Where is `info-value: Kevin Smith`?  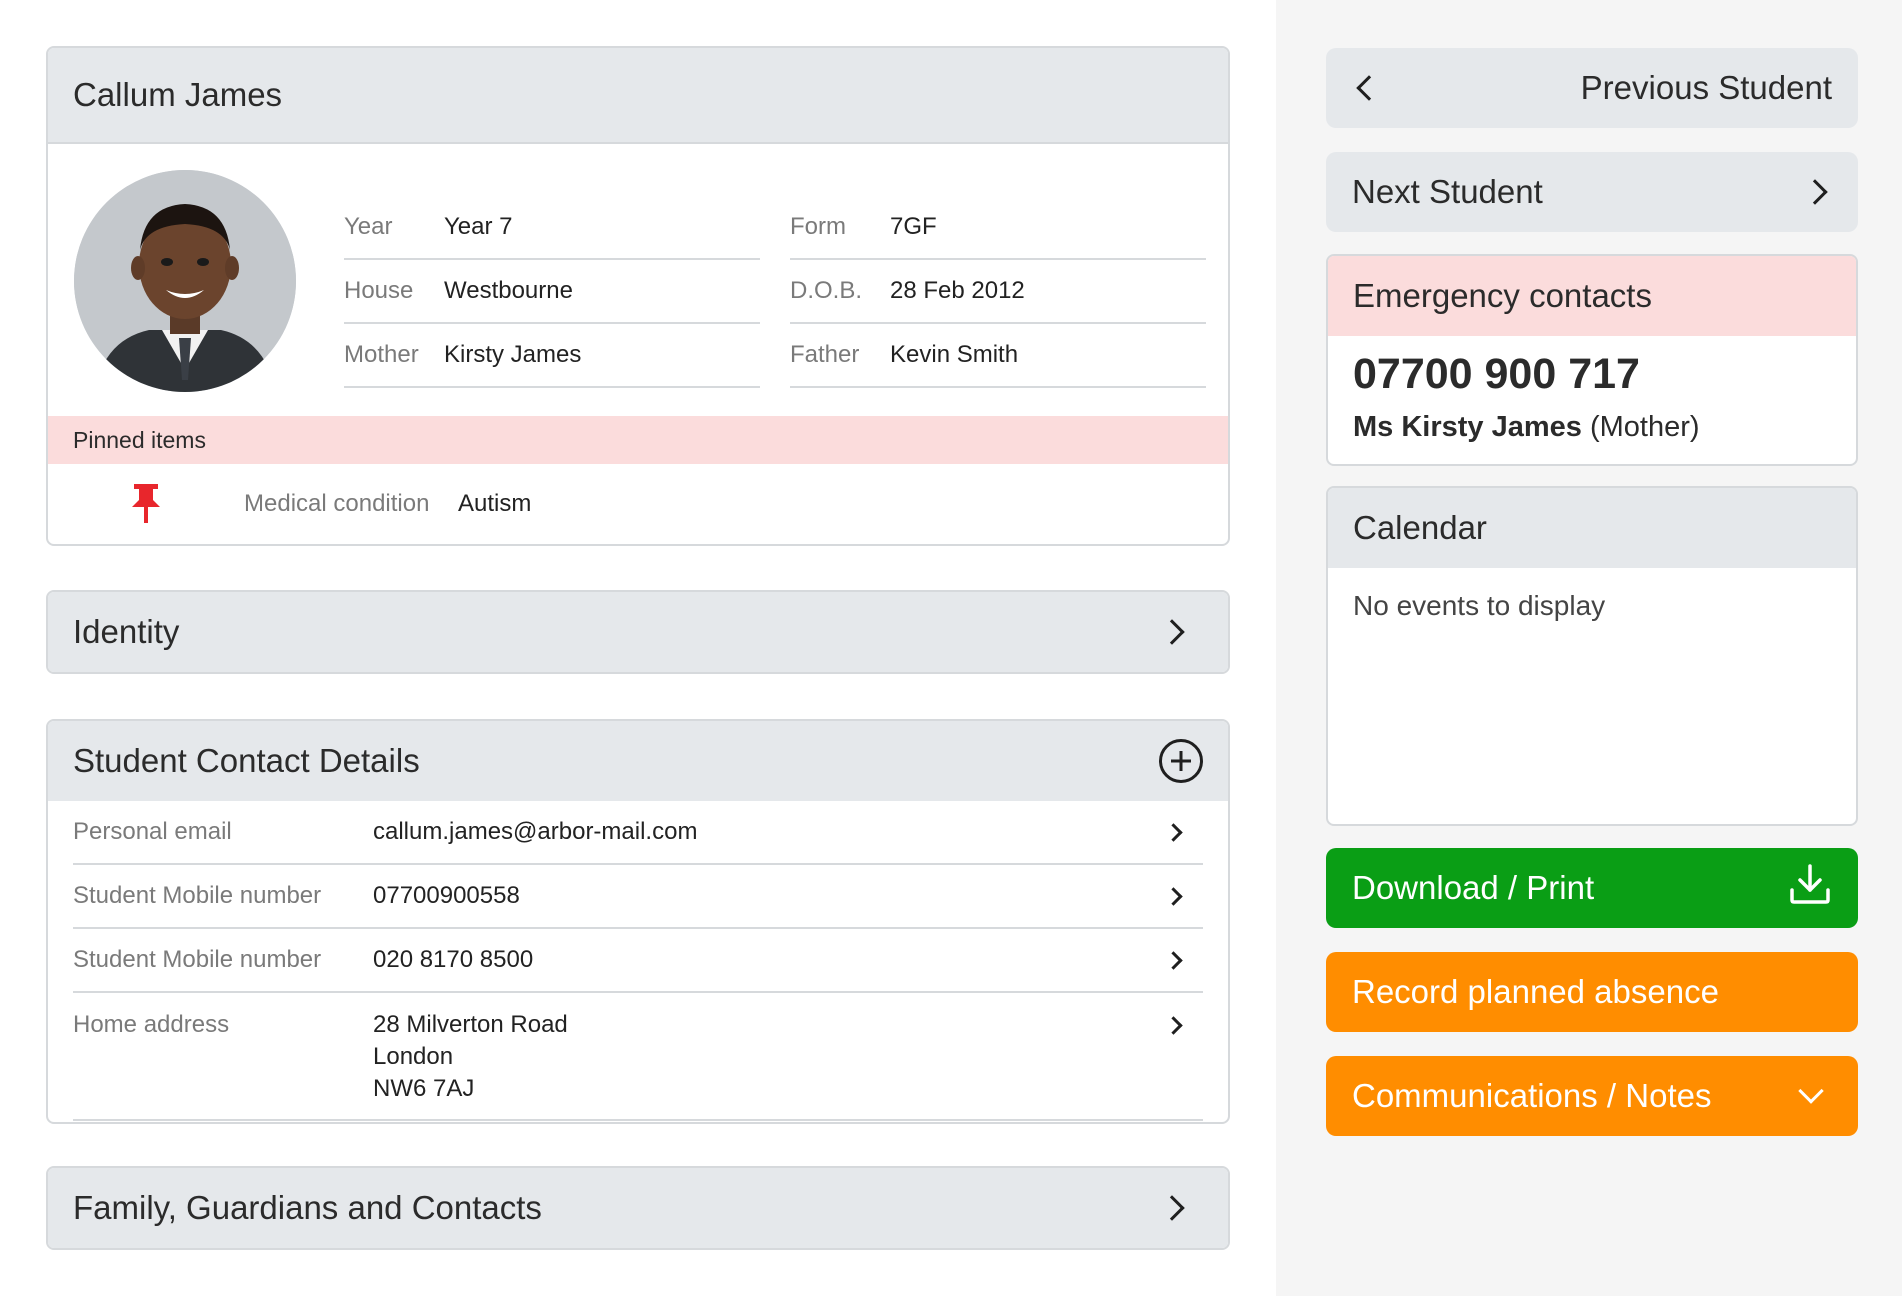
info-value: Kevin Smith is located at coordinates (954, 354).